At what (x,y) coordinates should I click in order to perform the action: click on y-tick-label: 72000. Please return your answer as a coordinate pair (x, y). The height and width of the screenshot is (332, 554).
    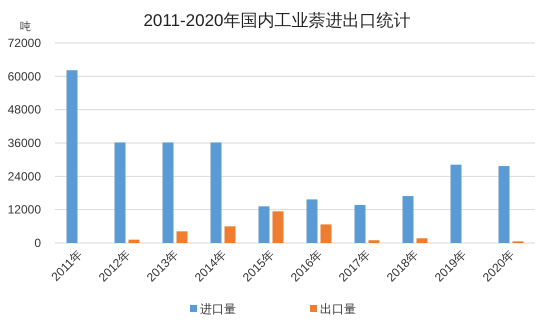
    Looking at the image, I should click on (25, 43).